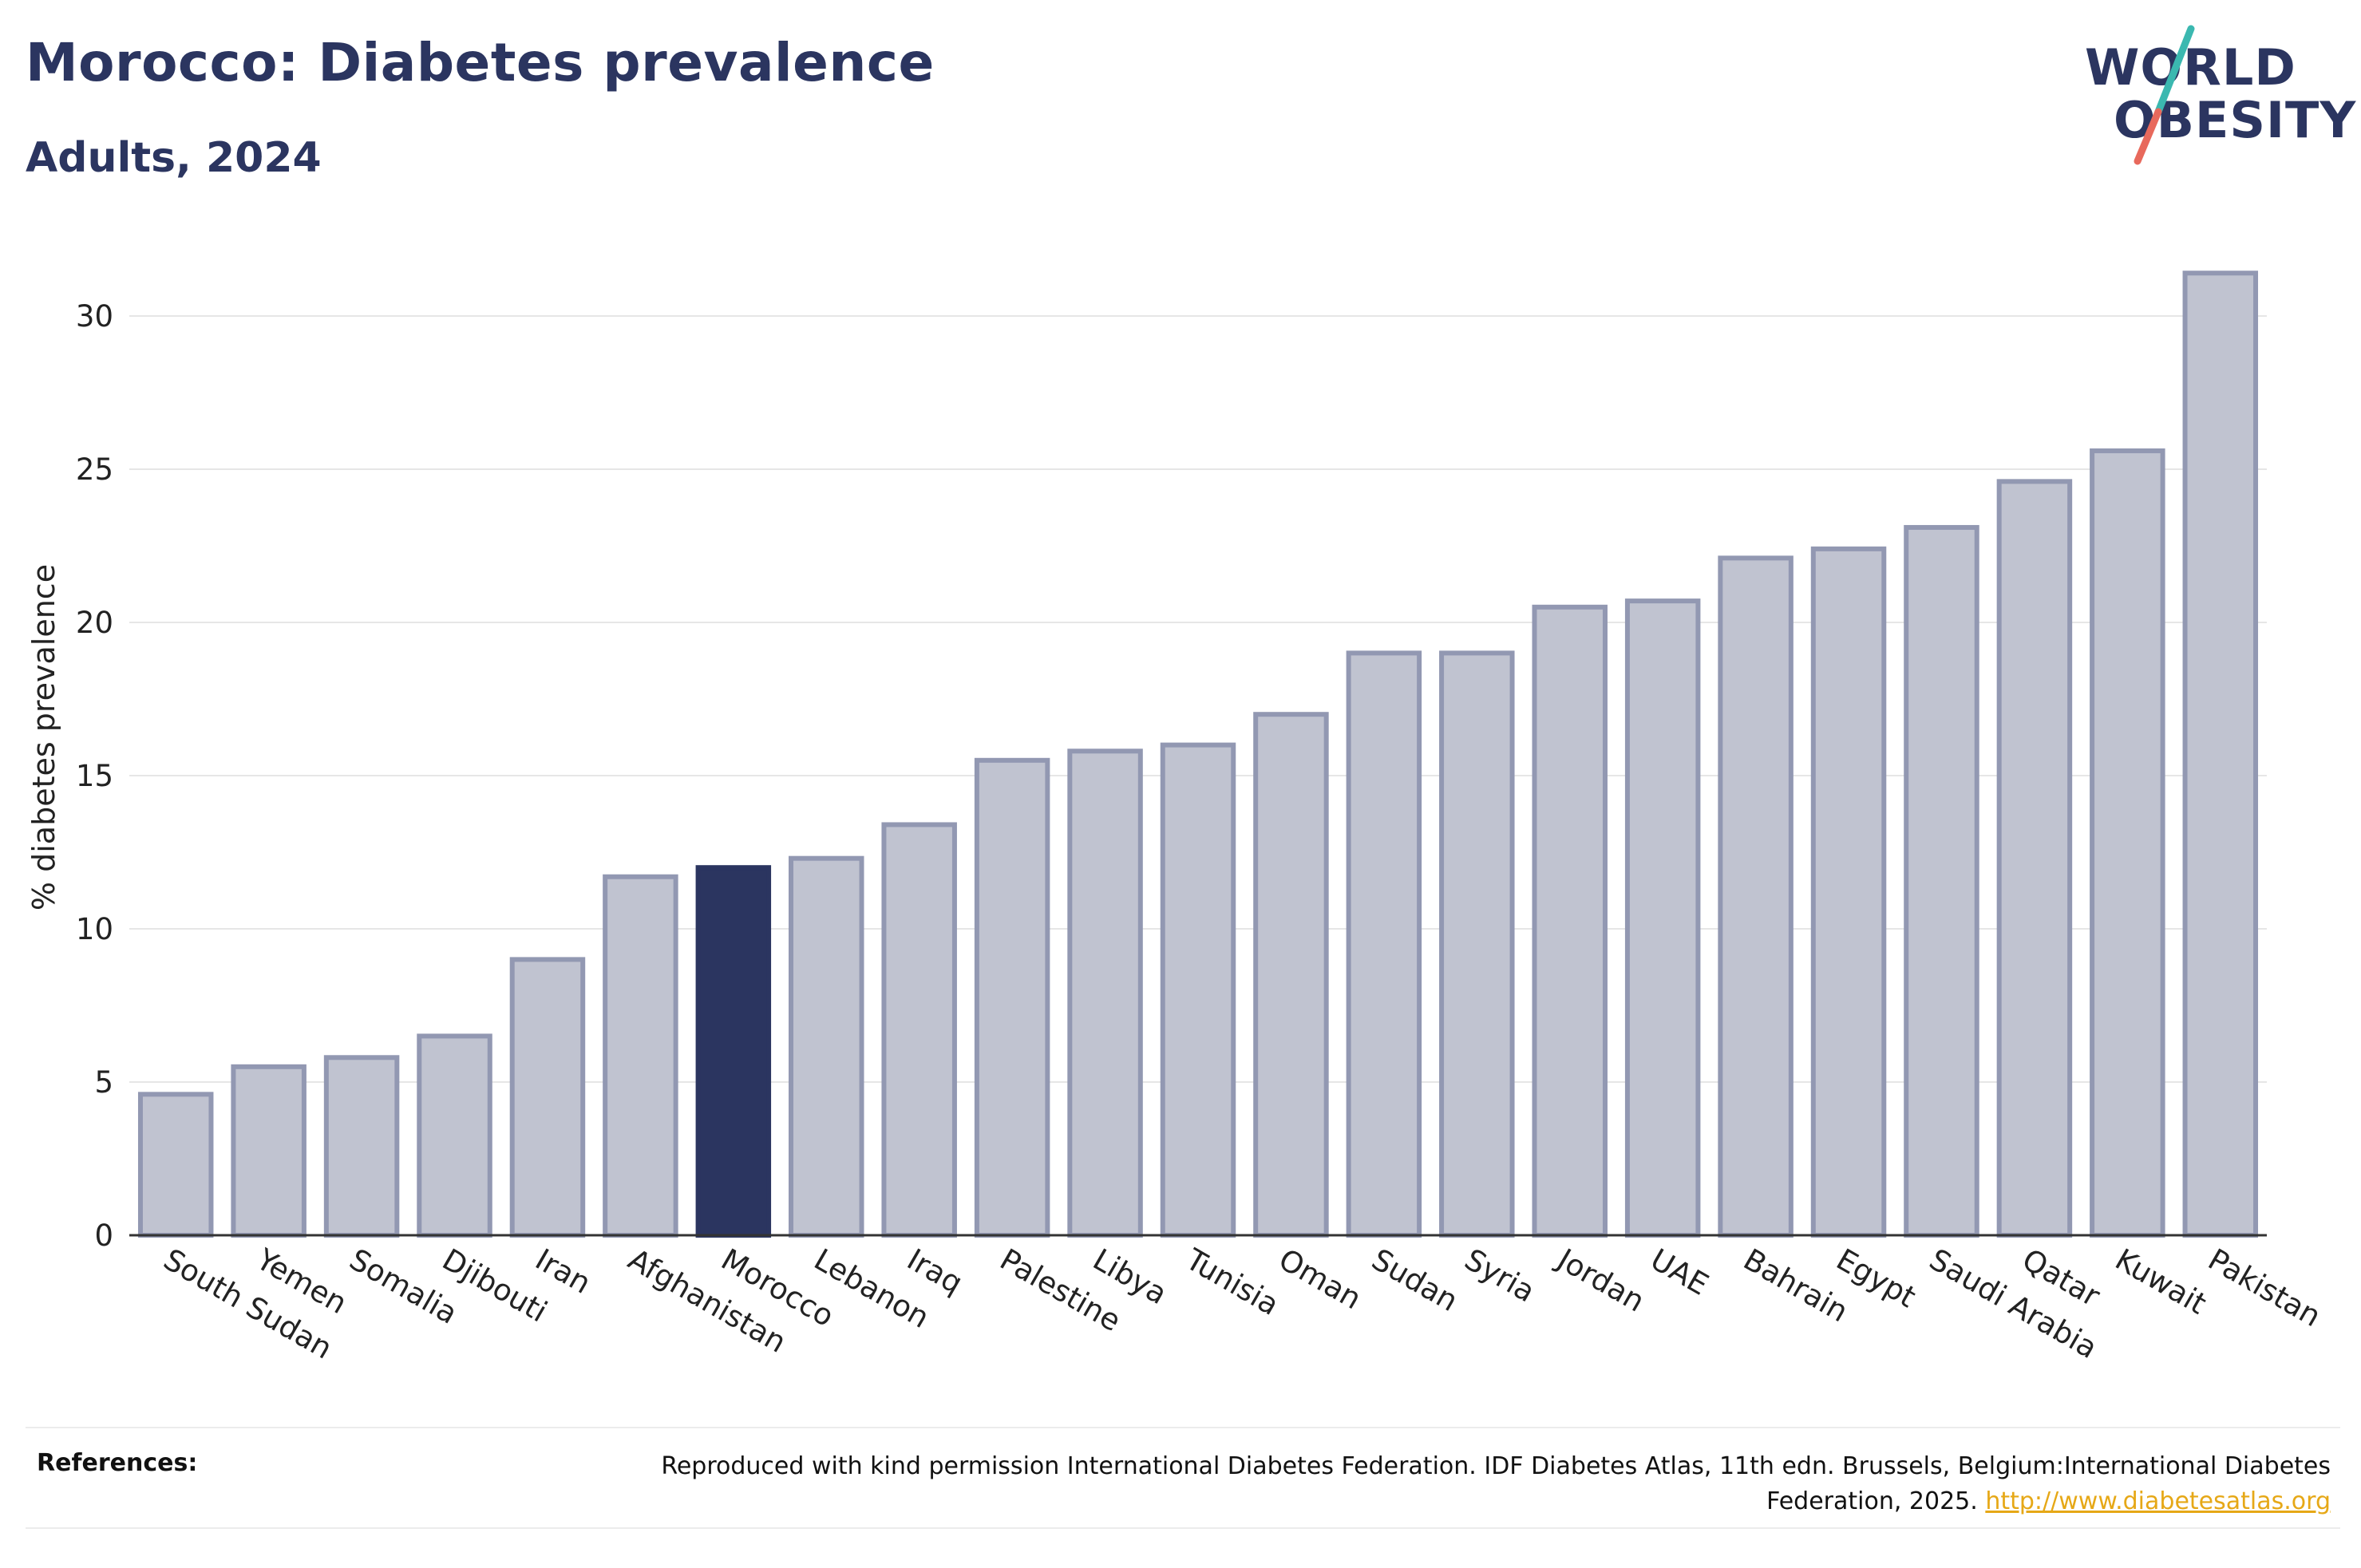 This screenshot has width=2361, height=1568. I want to click on y-tick-label: 25, so click(94, 470).